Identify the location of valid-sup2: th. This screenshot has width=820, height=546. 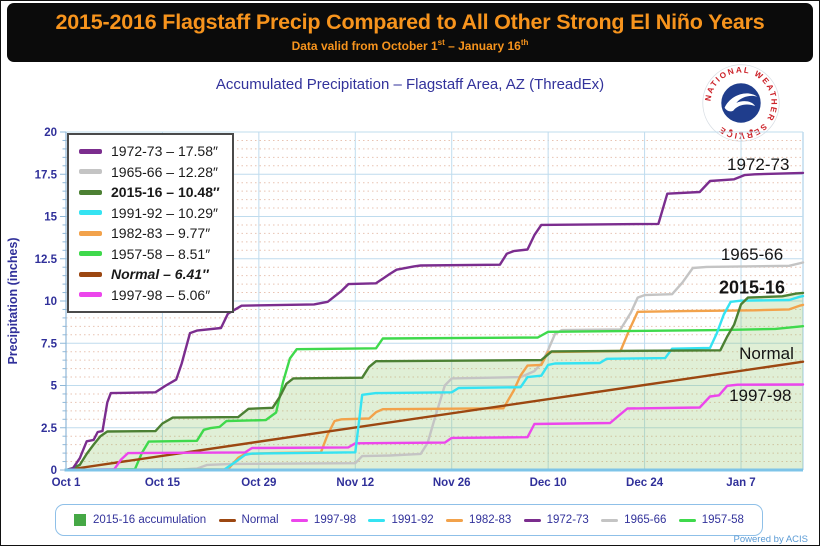
(524, 42).